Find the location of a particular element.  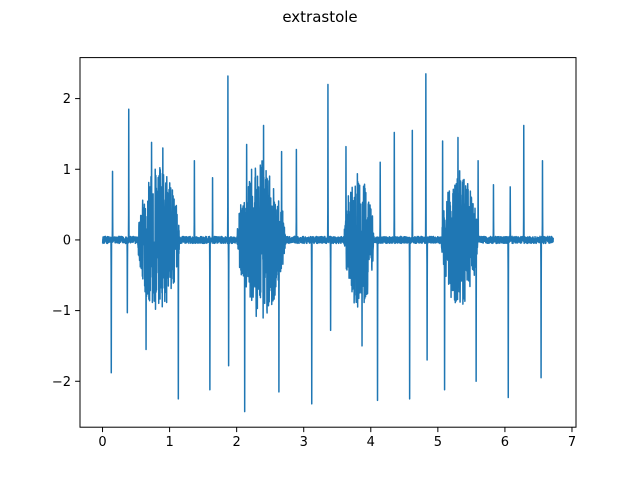

y-axis: −2 −1 0 1 2 is located at coordinates (66, 241).